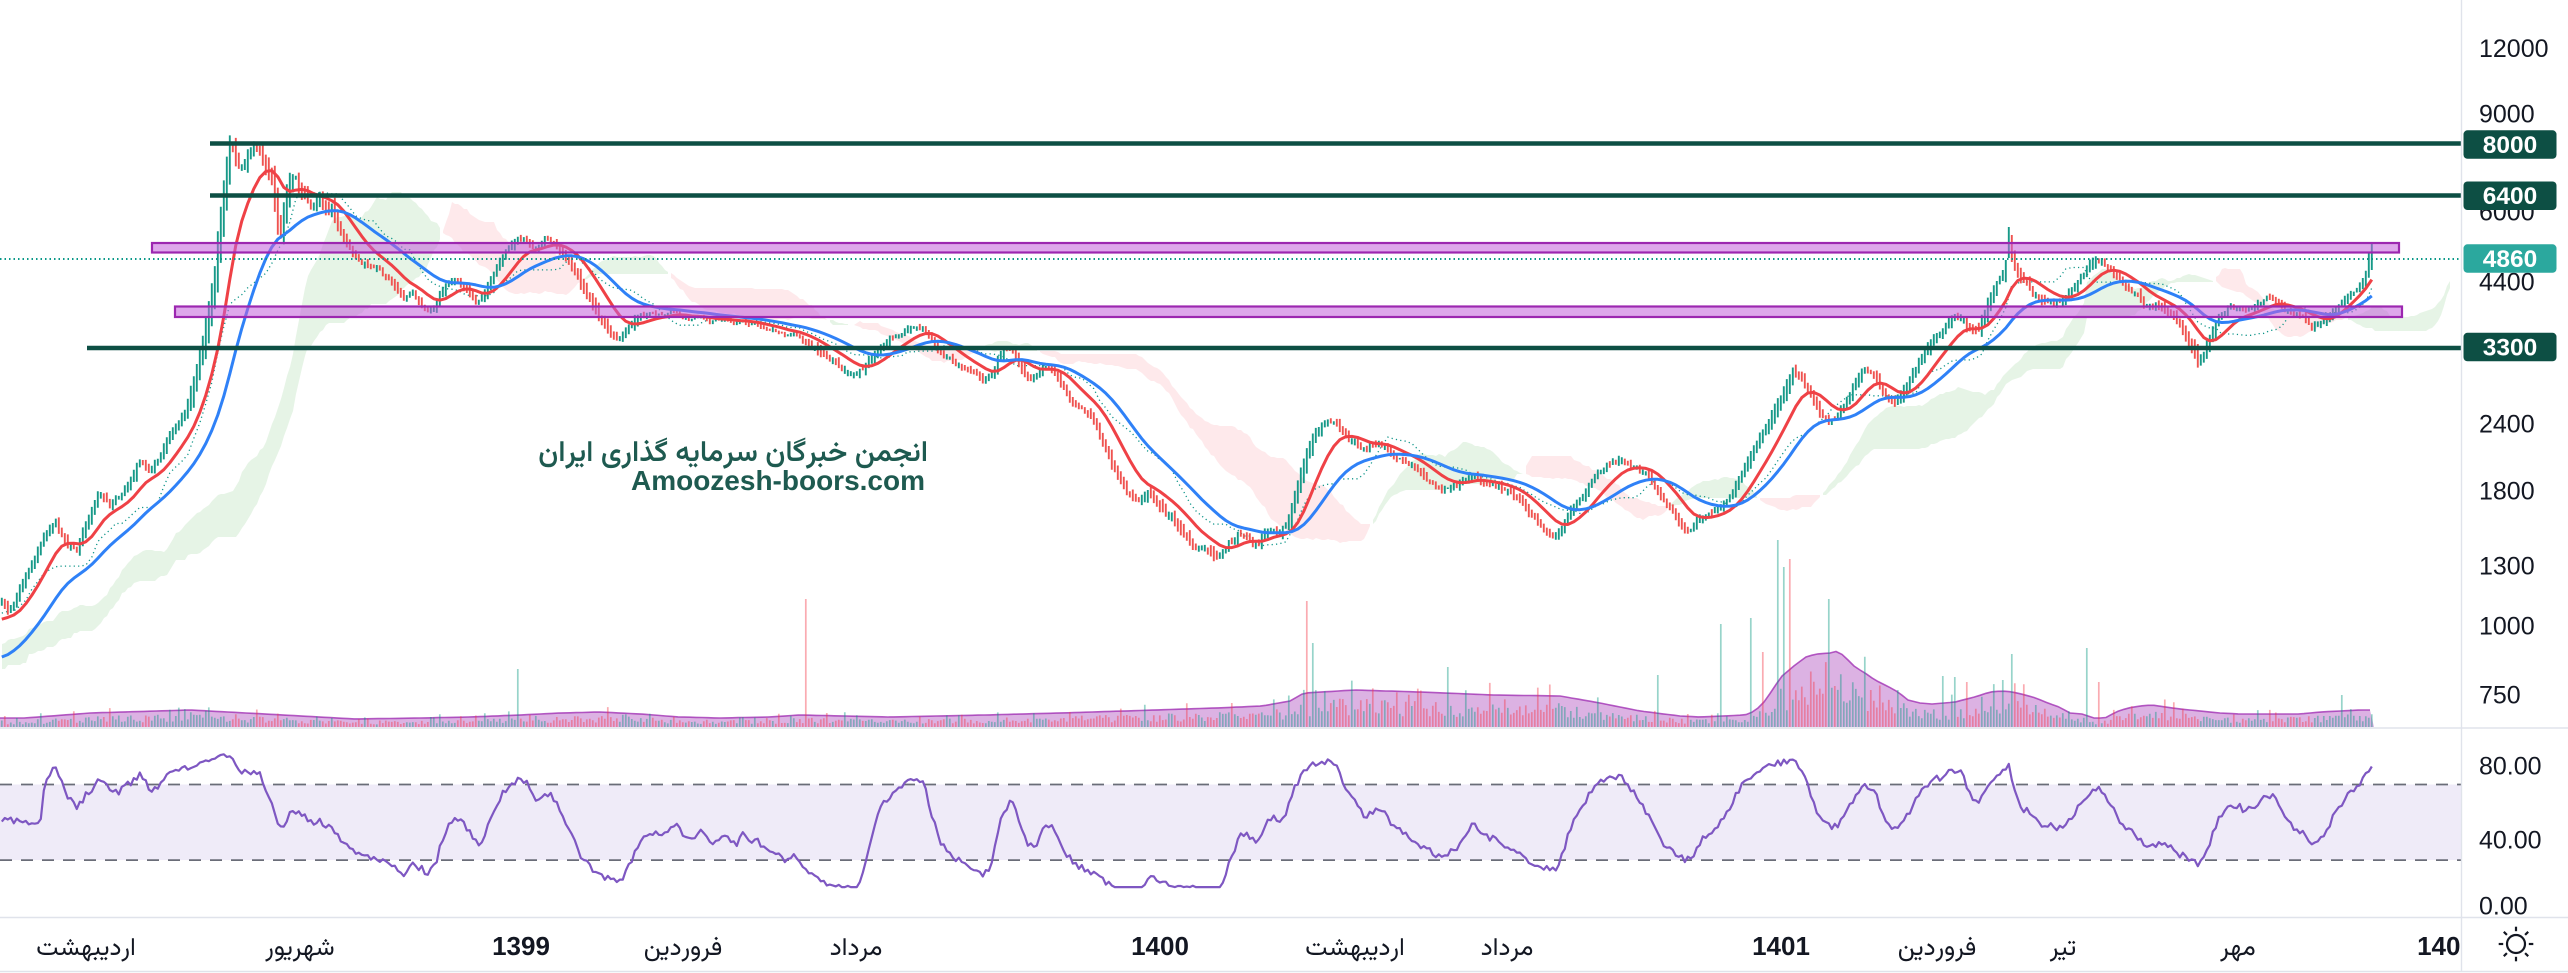 The width and height of the screenshot is (2568, 973). What do you see at coordinates (521, 946) in the screenshot?
I see `svg-text: 1399` at bounding box center [521, 946].